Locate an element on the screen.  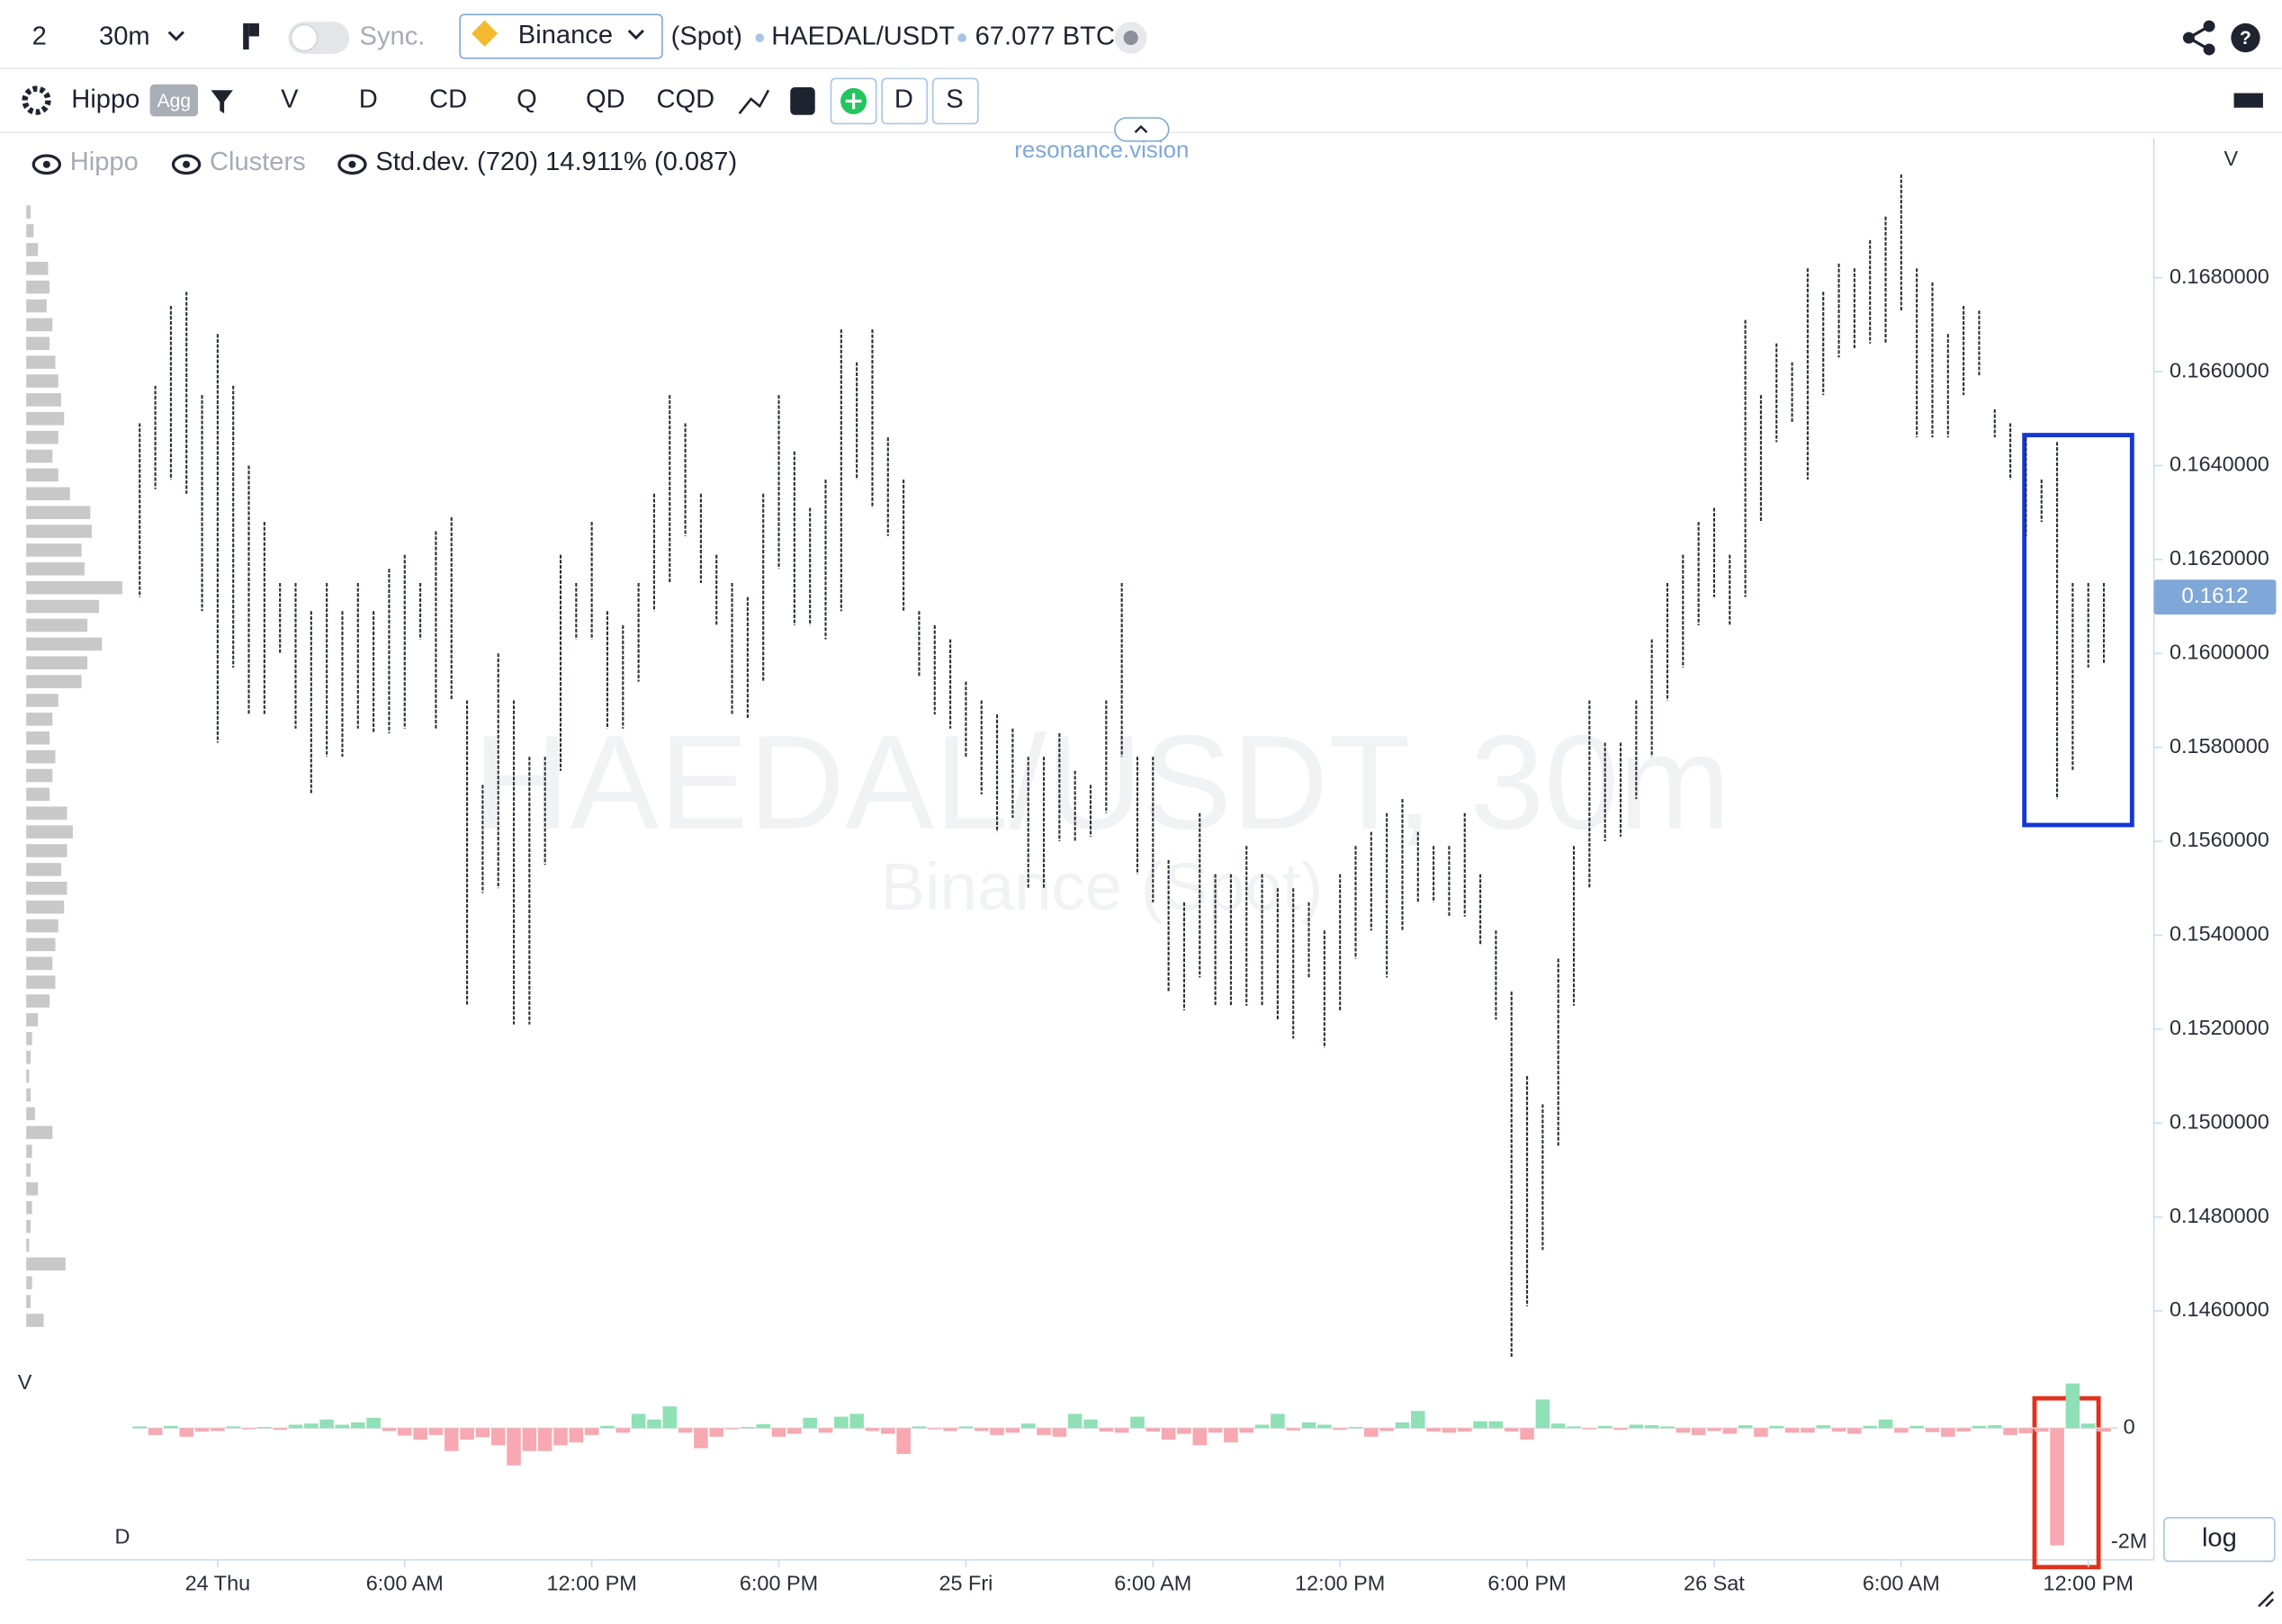
legend-item: Std.dev. (720) 14.911% (0.087) is located at coordinates (556, 162).